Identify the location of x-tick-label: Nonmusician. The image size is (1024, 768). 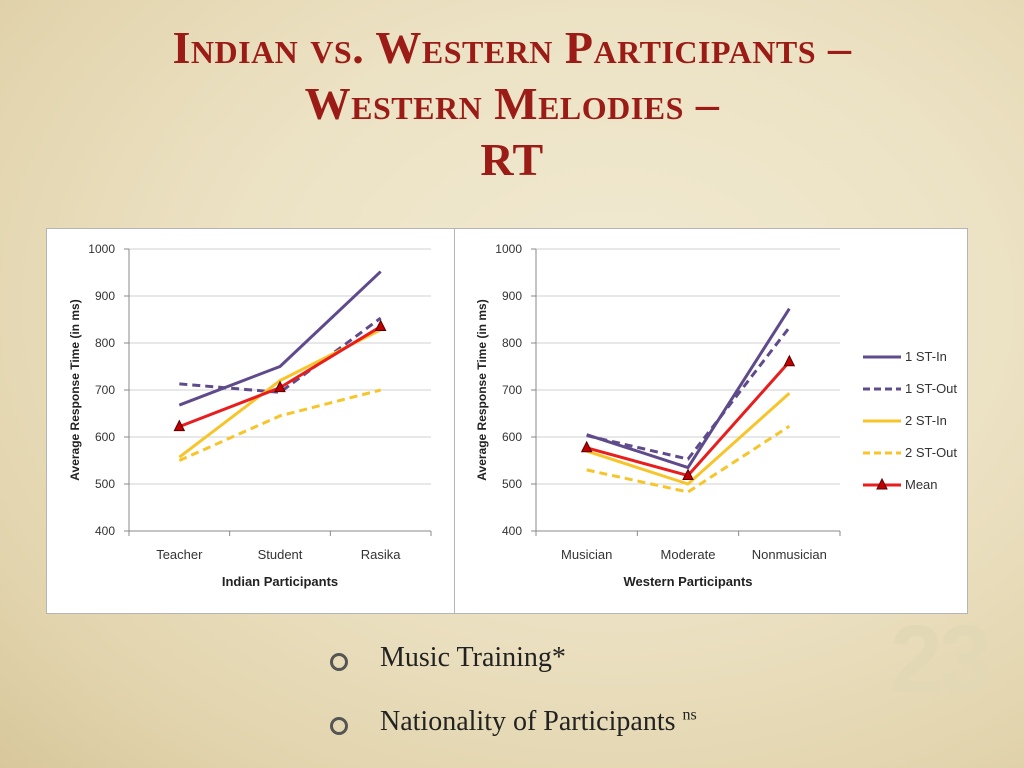
(789, 554).